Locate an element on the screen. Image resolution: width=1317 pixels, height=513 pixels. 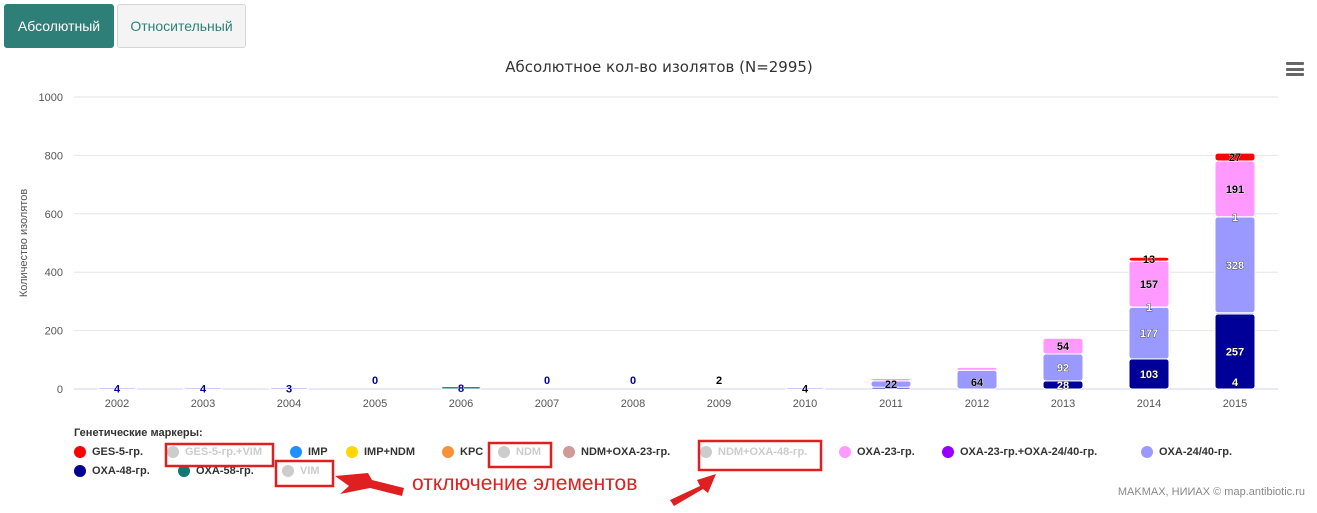
tab-relative: Относительный is located at coordinates (181, 26).